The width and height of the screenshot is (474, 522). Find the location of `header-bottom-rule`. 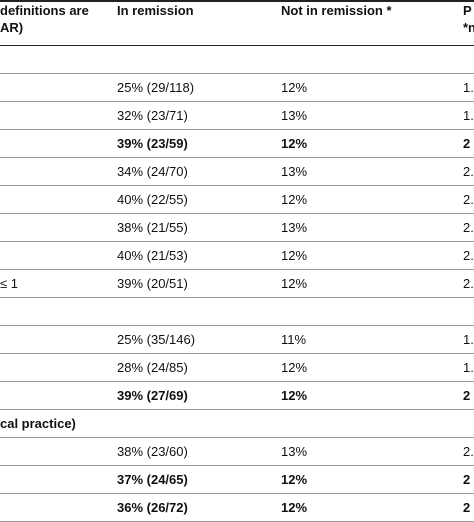

header-bottom-rule is located at coordinates (237, 45).